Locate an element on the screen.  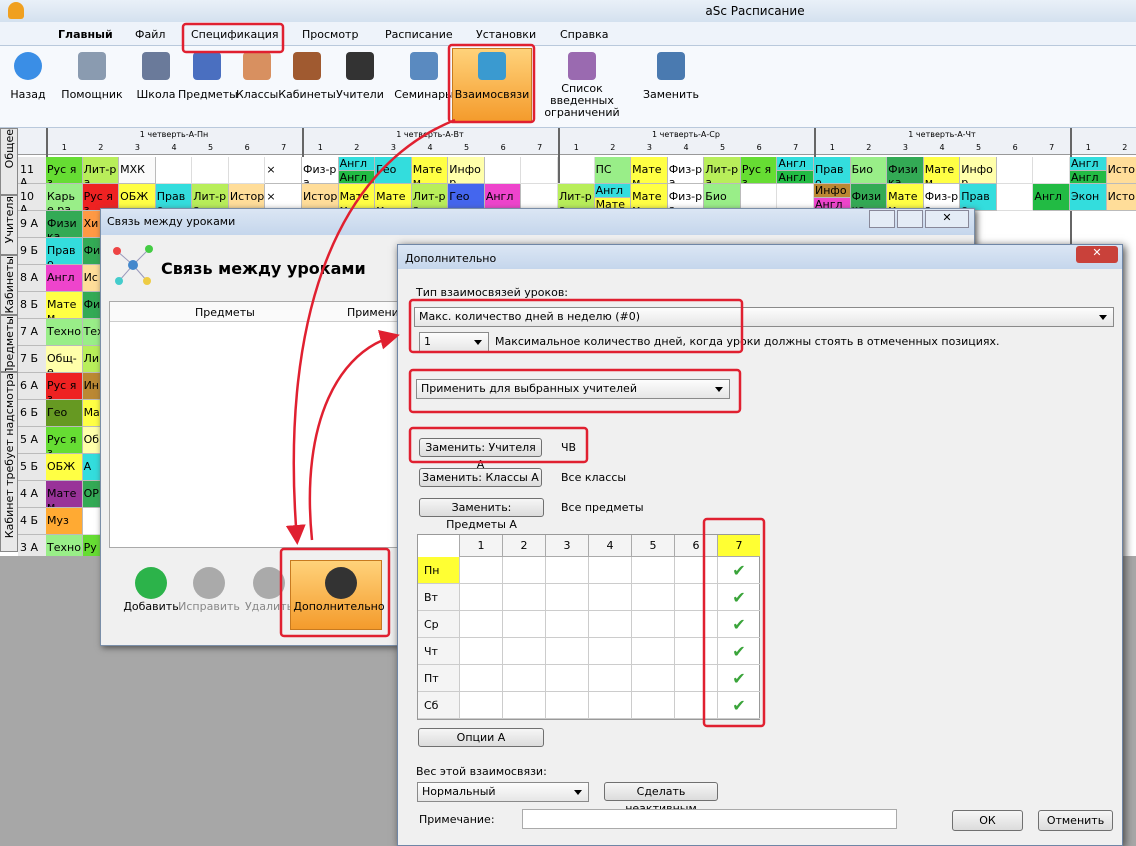
toolbar-button: Взаимосвязи is located at coordinates (492, 94).